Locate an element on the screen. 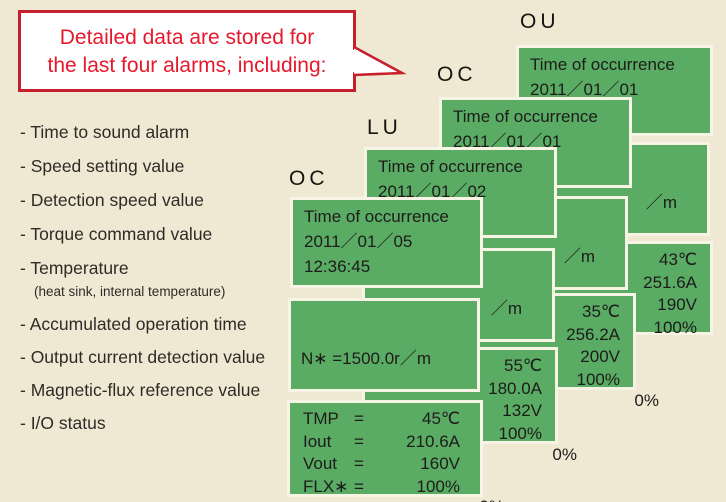 The image size is (726, 502). list-item-text: - Speed setting value is located at coordinates (102, 166).